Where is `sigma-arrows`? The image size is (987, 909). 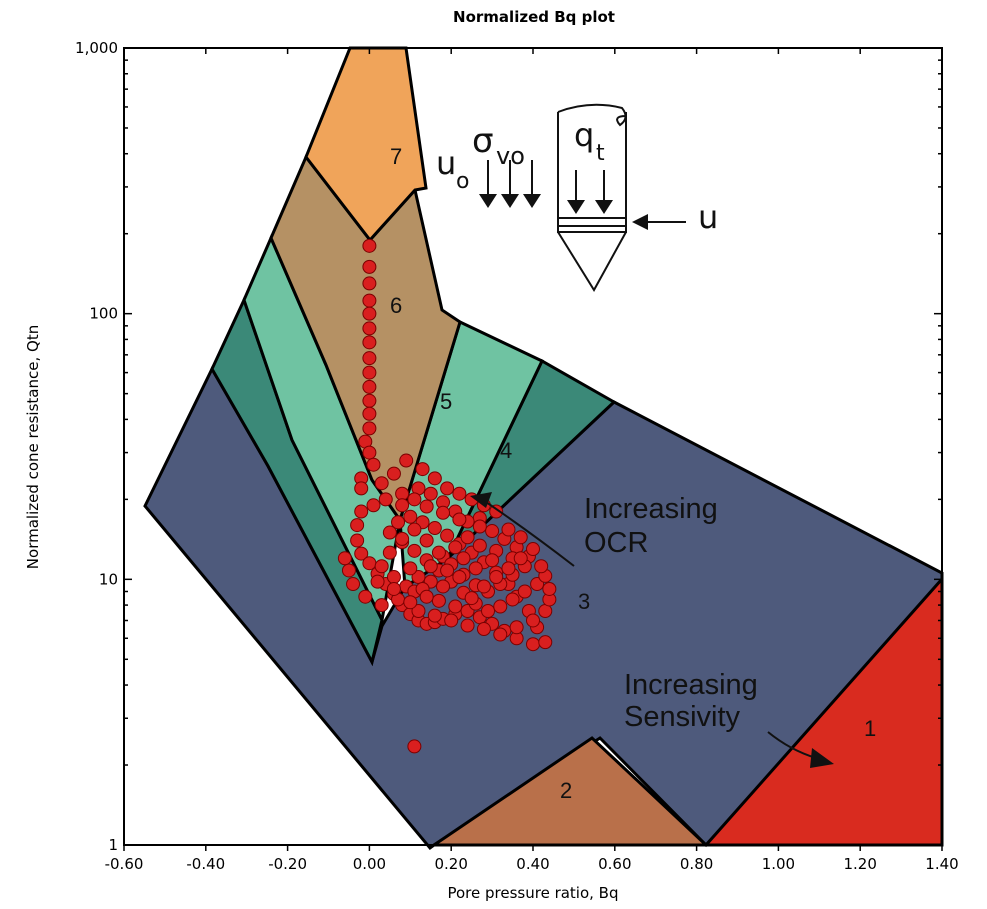 sigma-arrows is located at coordinates (510, 184).